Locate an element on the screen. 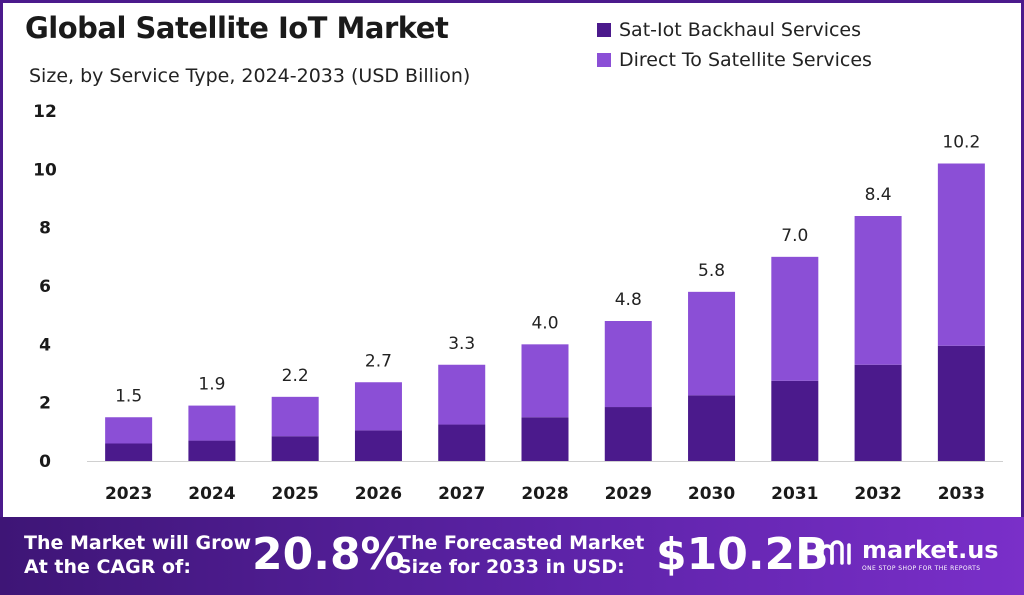  x-tick-label: 2031 is located at coordinates (794, 494).